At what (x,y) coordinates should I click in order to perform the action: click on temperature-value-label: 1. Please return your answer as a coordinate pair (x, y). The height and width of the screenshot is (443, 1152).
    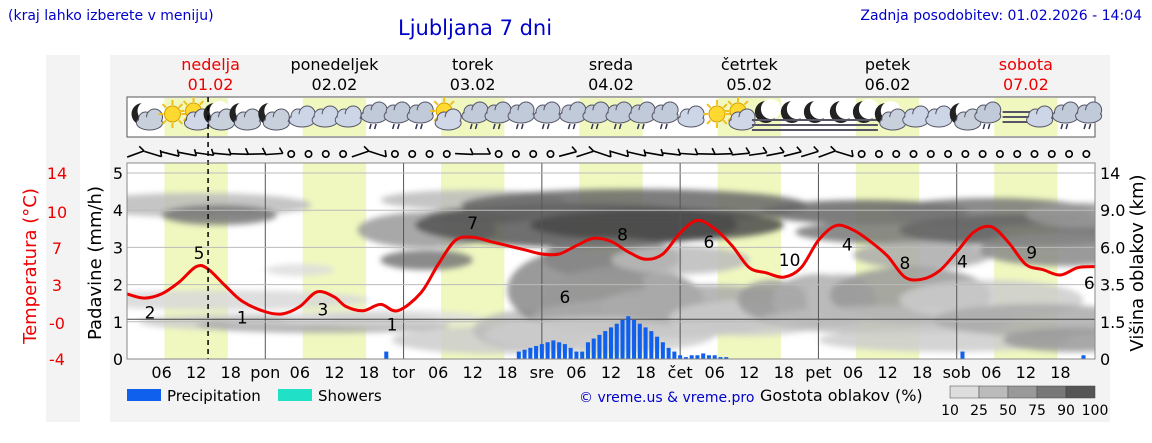
    Looking at the image, I should click on (392, 326).